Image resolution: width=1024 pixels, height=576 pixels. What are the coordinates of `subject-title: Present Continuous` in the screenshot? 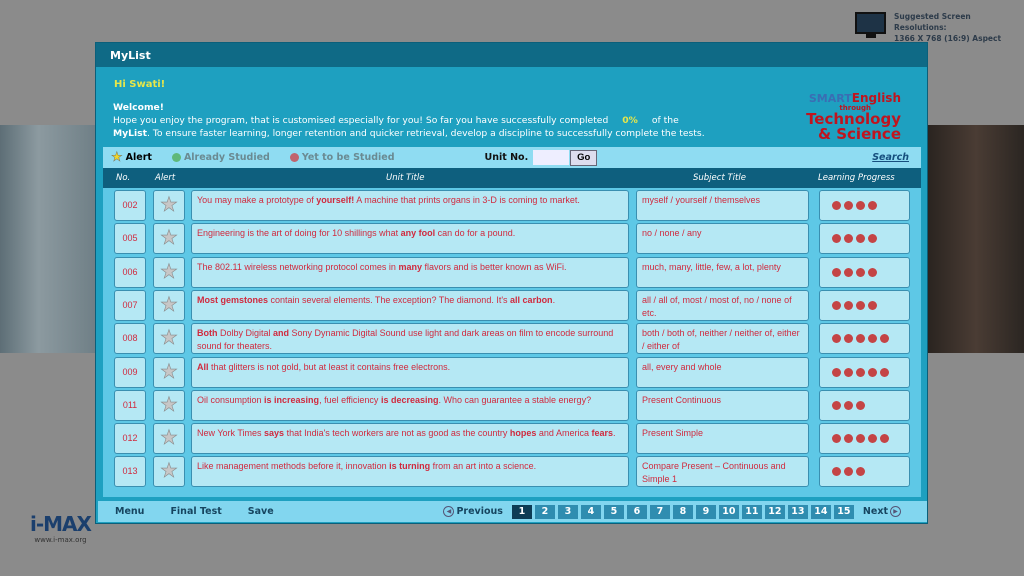 It's located at (722, 405).